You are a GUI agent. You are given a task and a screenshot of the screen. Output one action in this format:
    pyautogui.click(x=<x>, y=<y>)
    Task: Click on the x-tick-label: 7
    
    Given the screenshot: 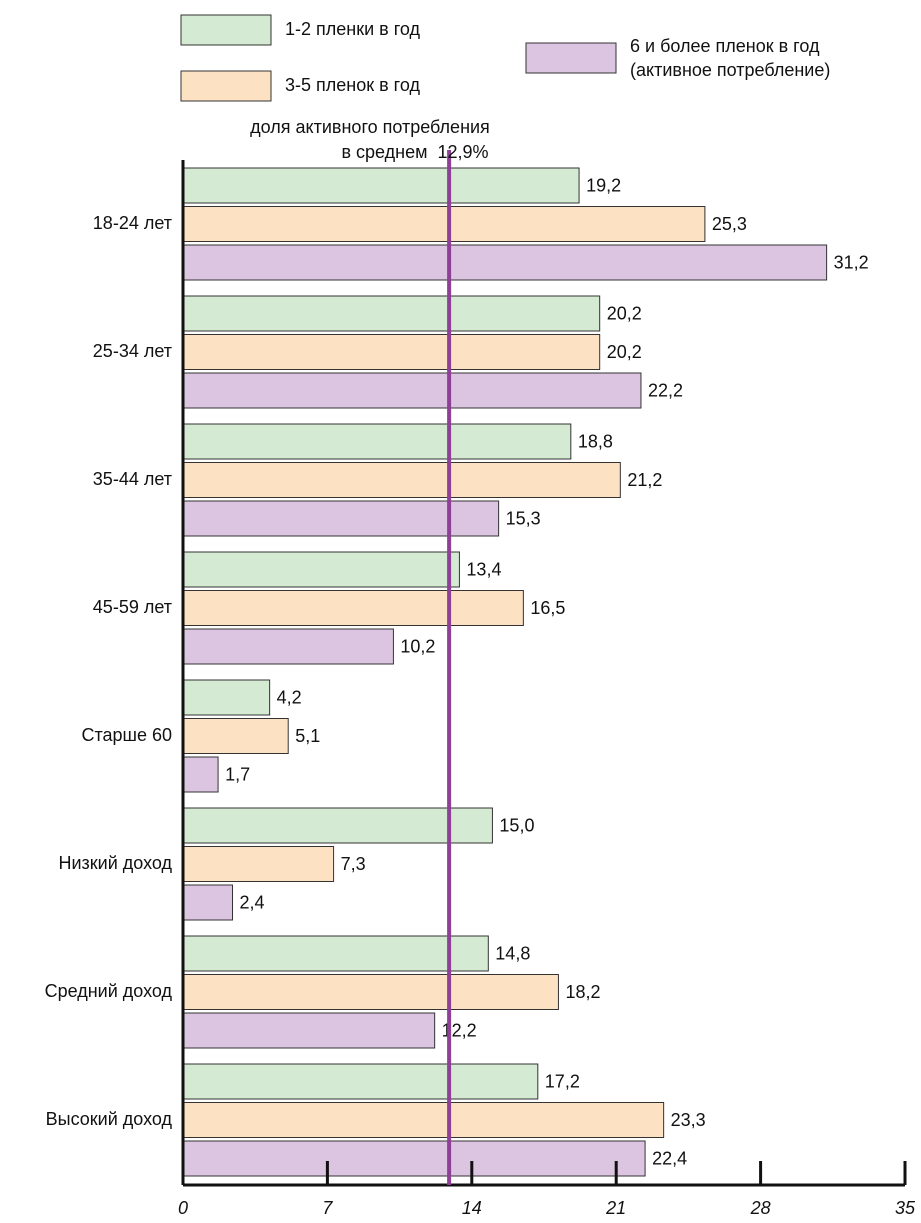 What is the action you would take?
    pyautogui.click(x=327, y=1208)
    